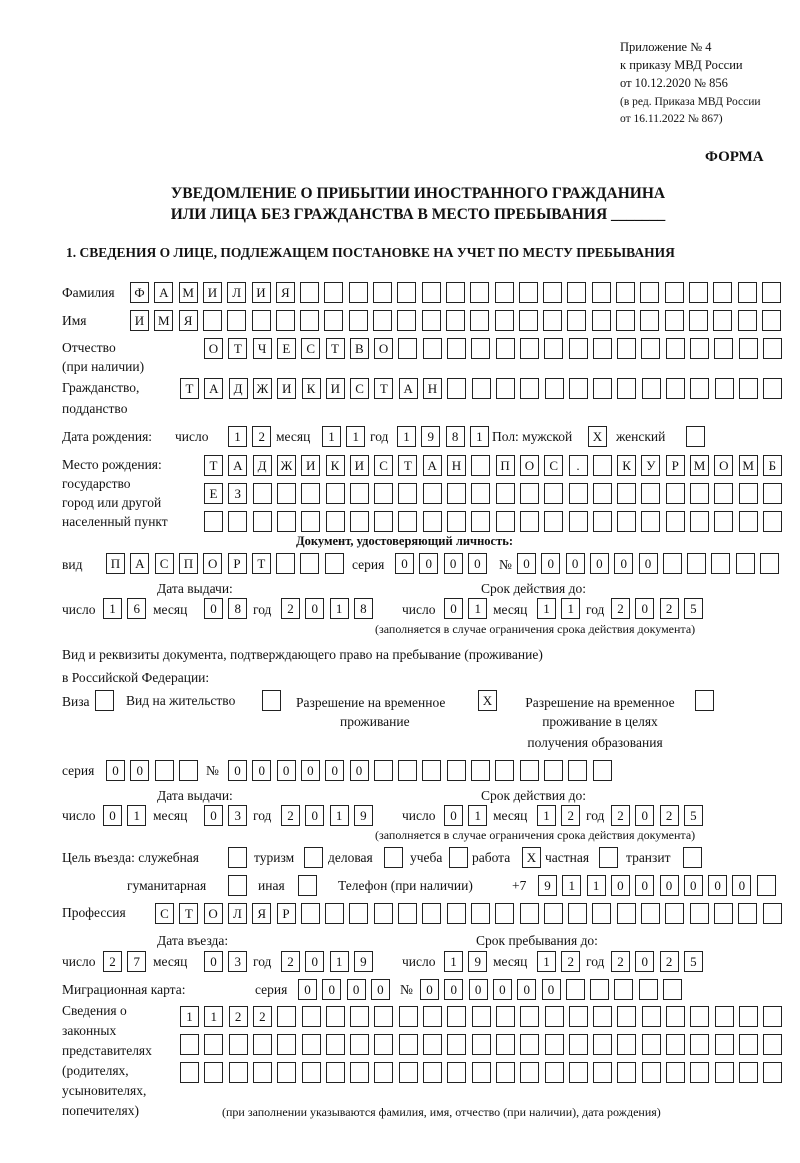  What do you see at coordinates (431, 436) in the screenshot?
I see `birth-year-char-box: 9` at bounding box center [431, 436].